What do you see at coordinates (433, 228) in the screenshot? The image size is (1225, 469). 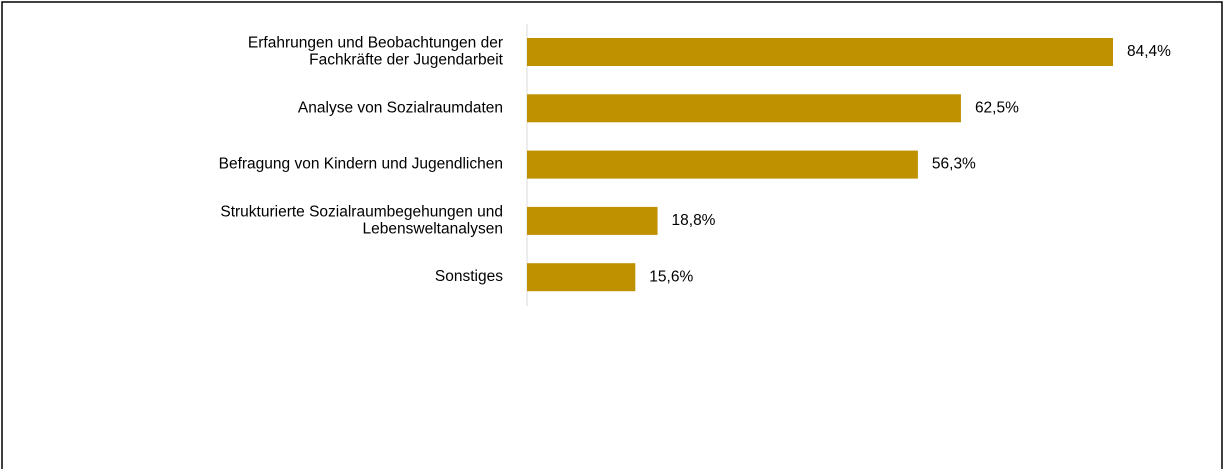 I see `category-label-line: Lebensweltanalysen` at bounding box center [433, 228].